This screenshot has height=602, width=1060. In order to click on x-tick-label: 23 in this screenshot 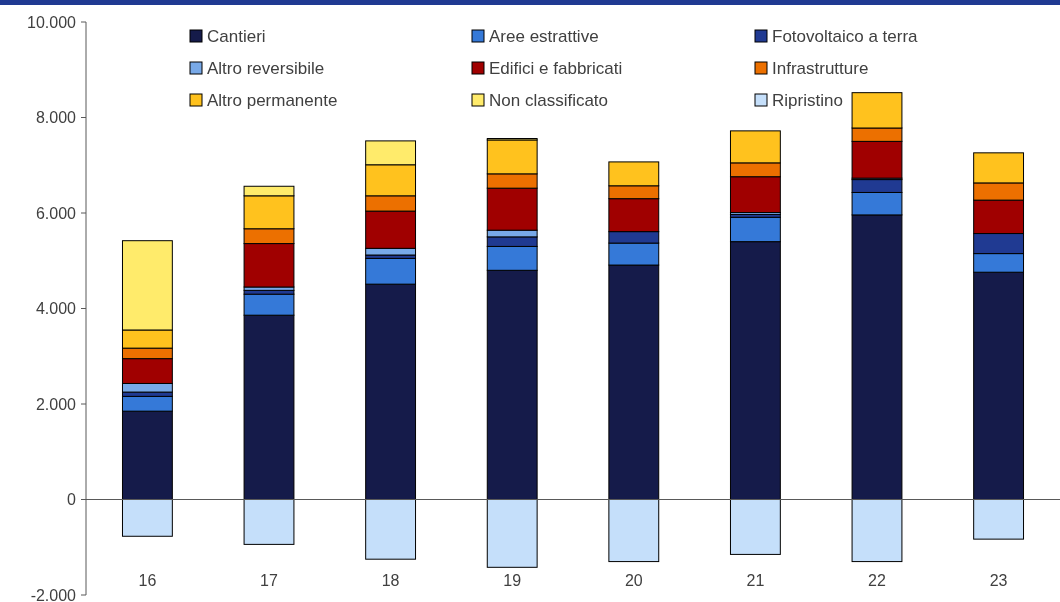, I will do `click(998, 580)`.